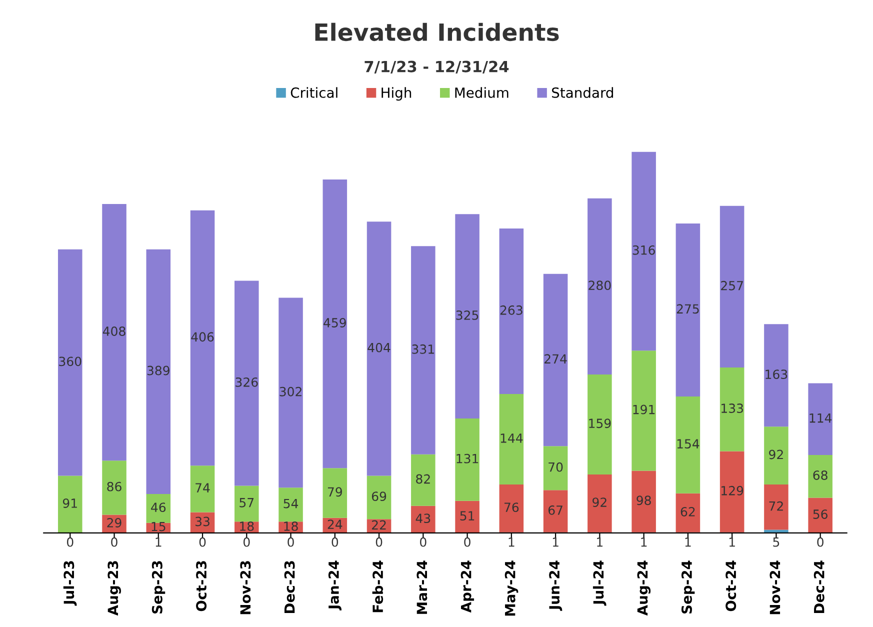 This screenshot has width=873, height=627. Describe the element at coordinates (732, 285) in the screenshot. I see `data-label: 257` at that location.